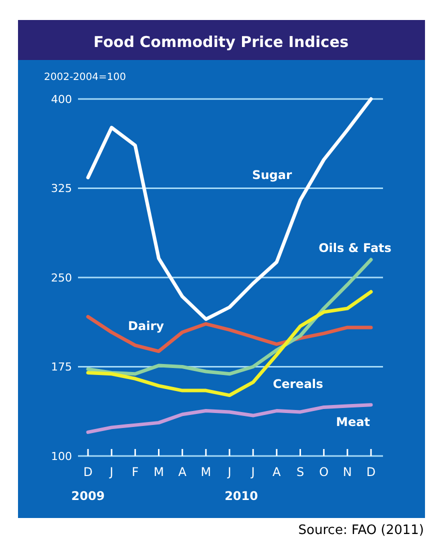 This screenshot has width=434, height=539. I want to click on chart-title: Food Commodity Price Indices, so click(221, 42).